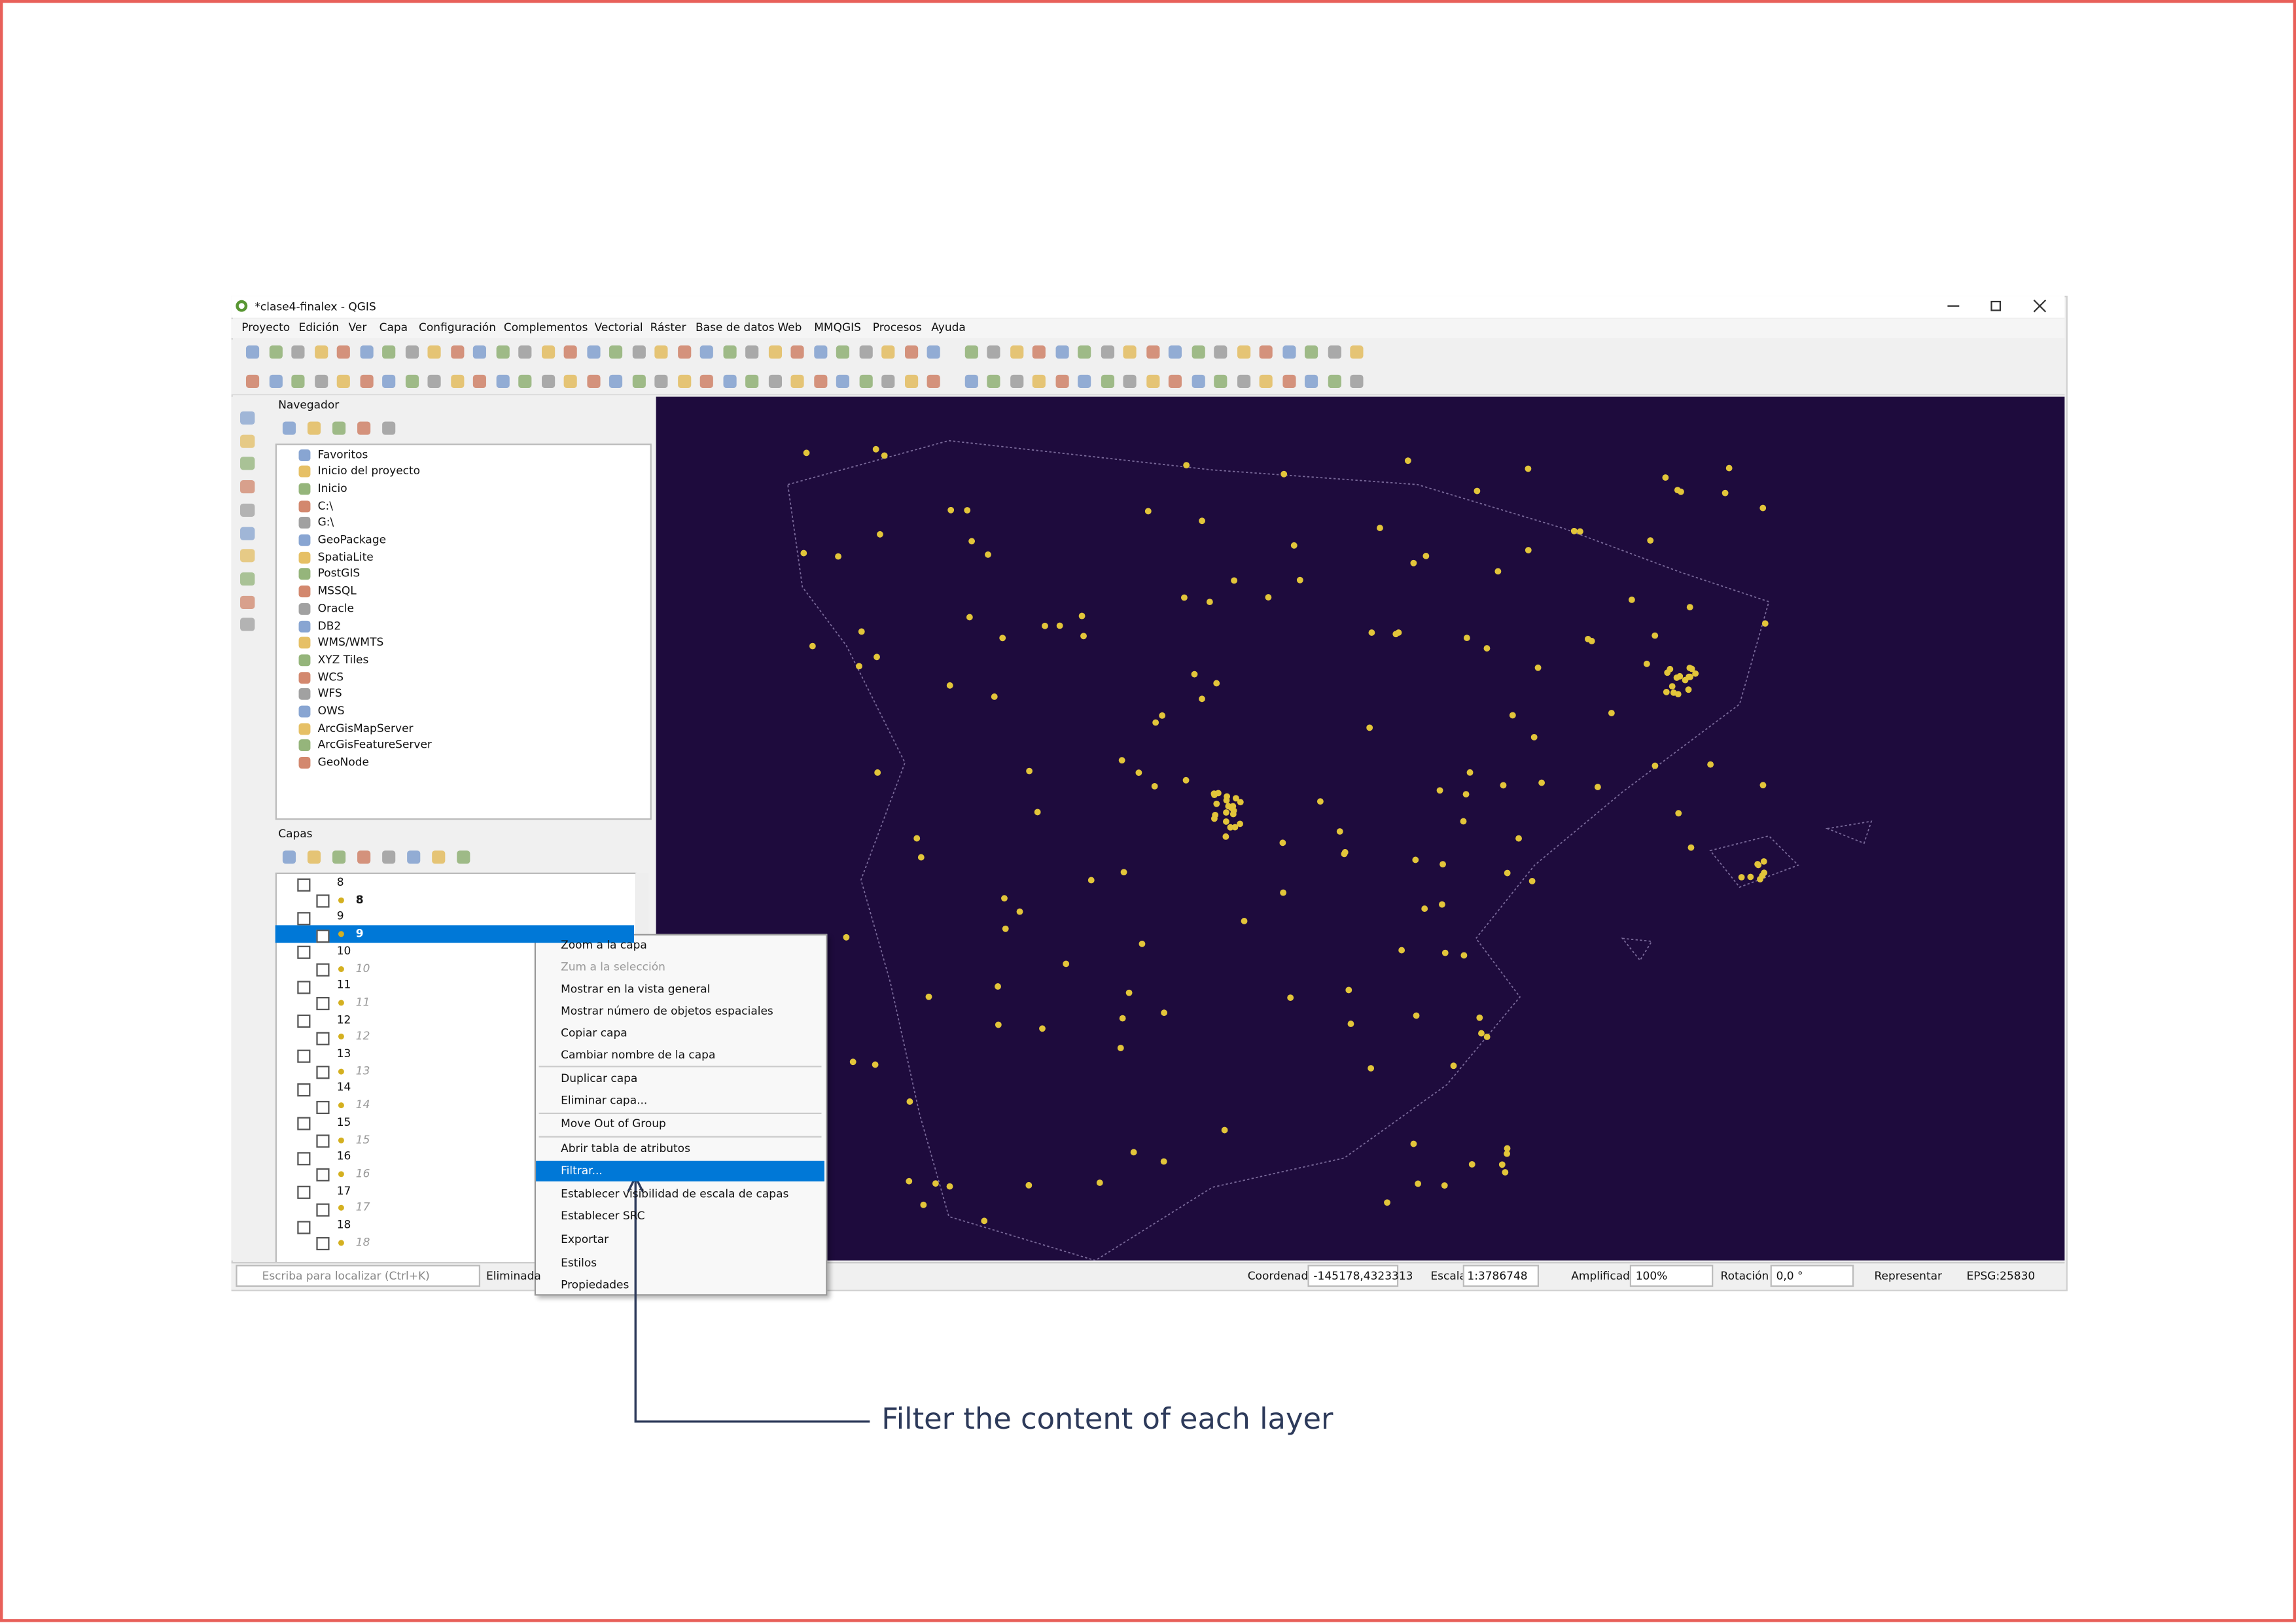 Image resolution: width=2296 pixels, height=1623 pixels. I want to click on layer-label: 11, so click(362, 1002).